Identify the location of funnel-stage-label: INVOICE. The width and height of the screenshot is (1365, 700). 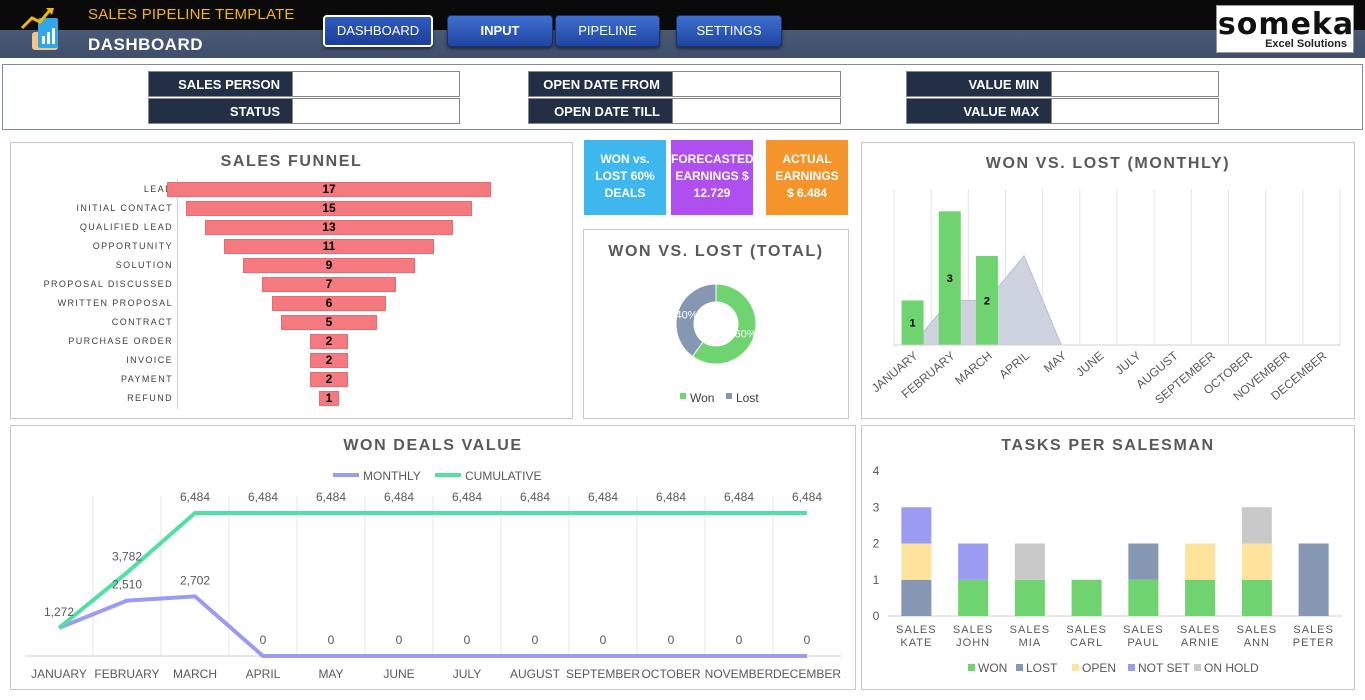
(149, 360).